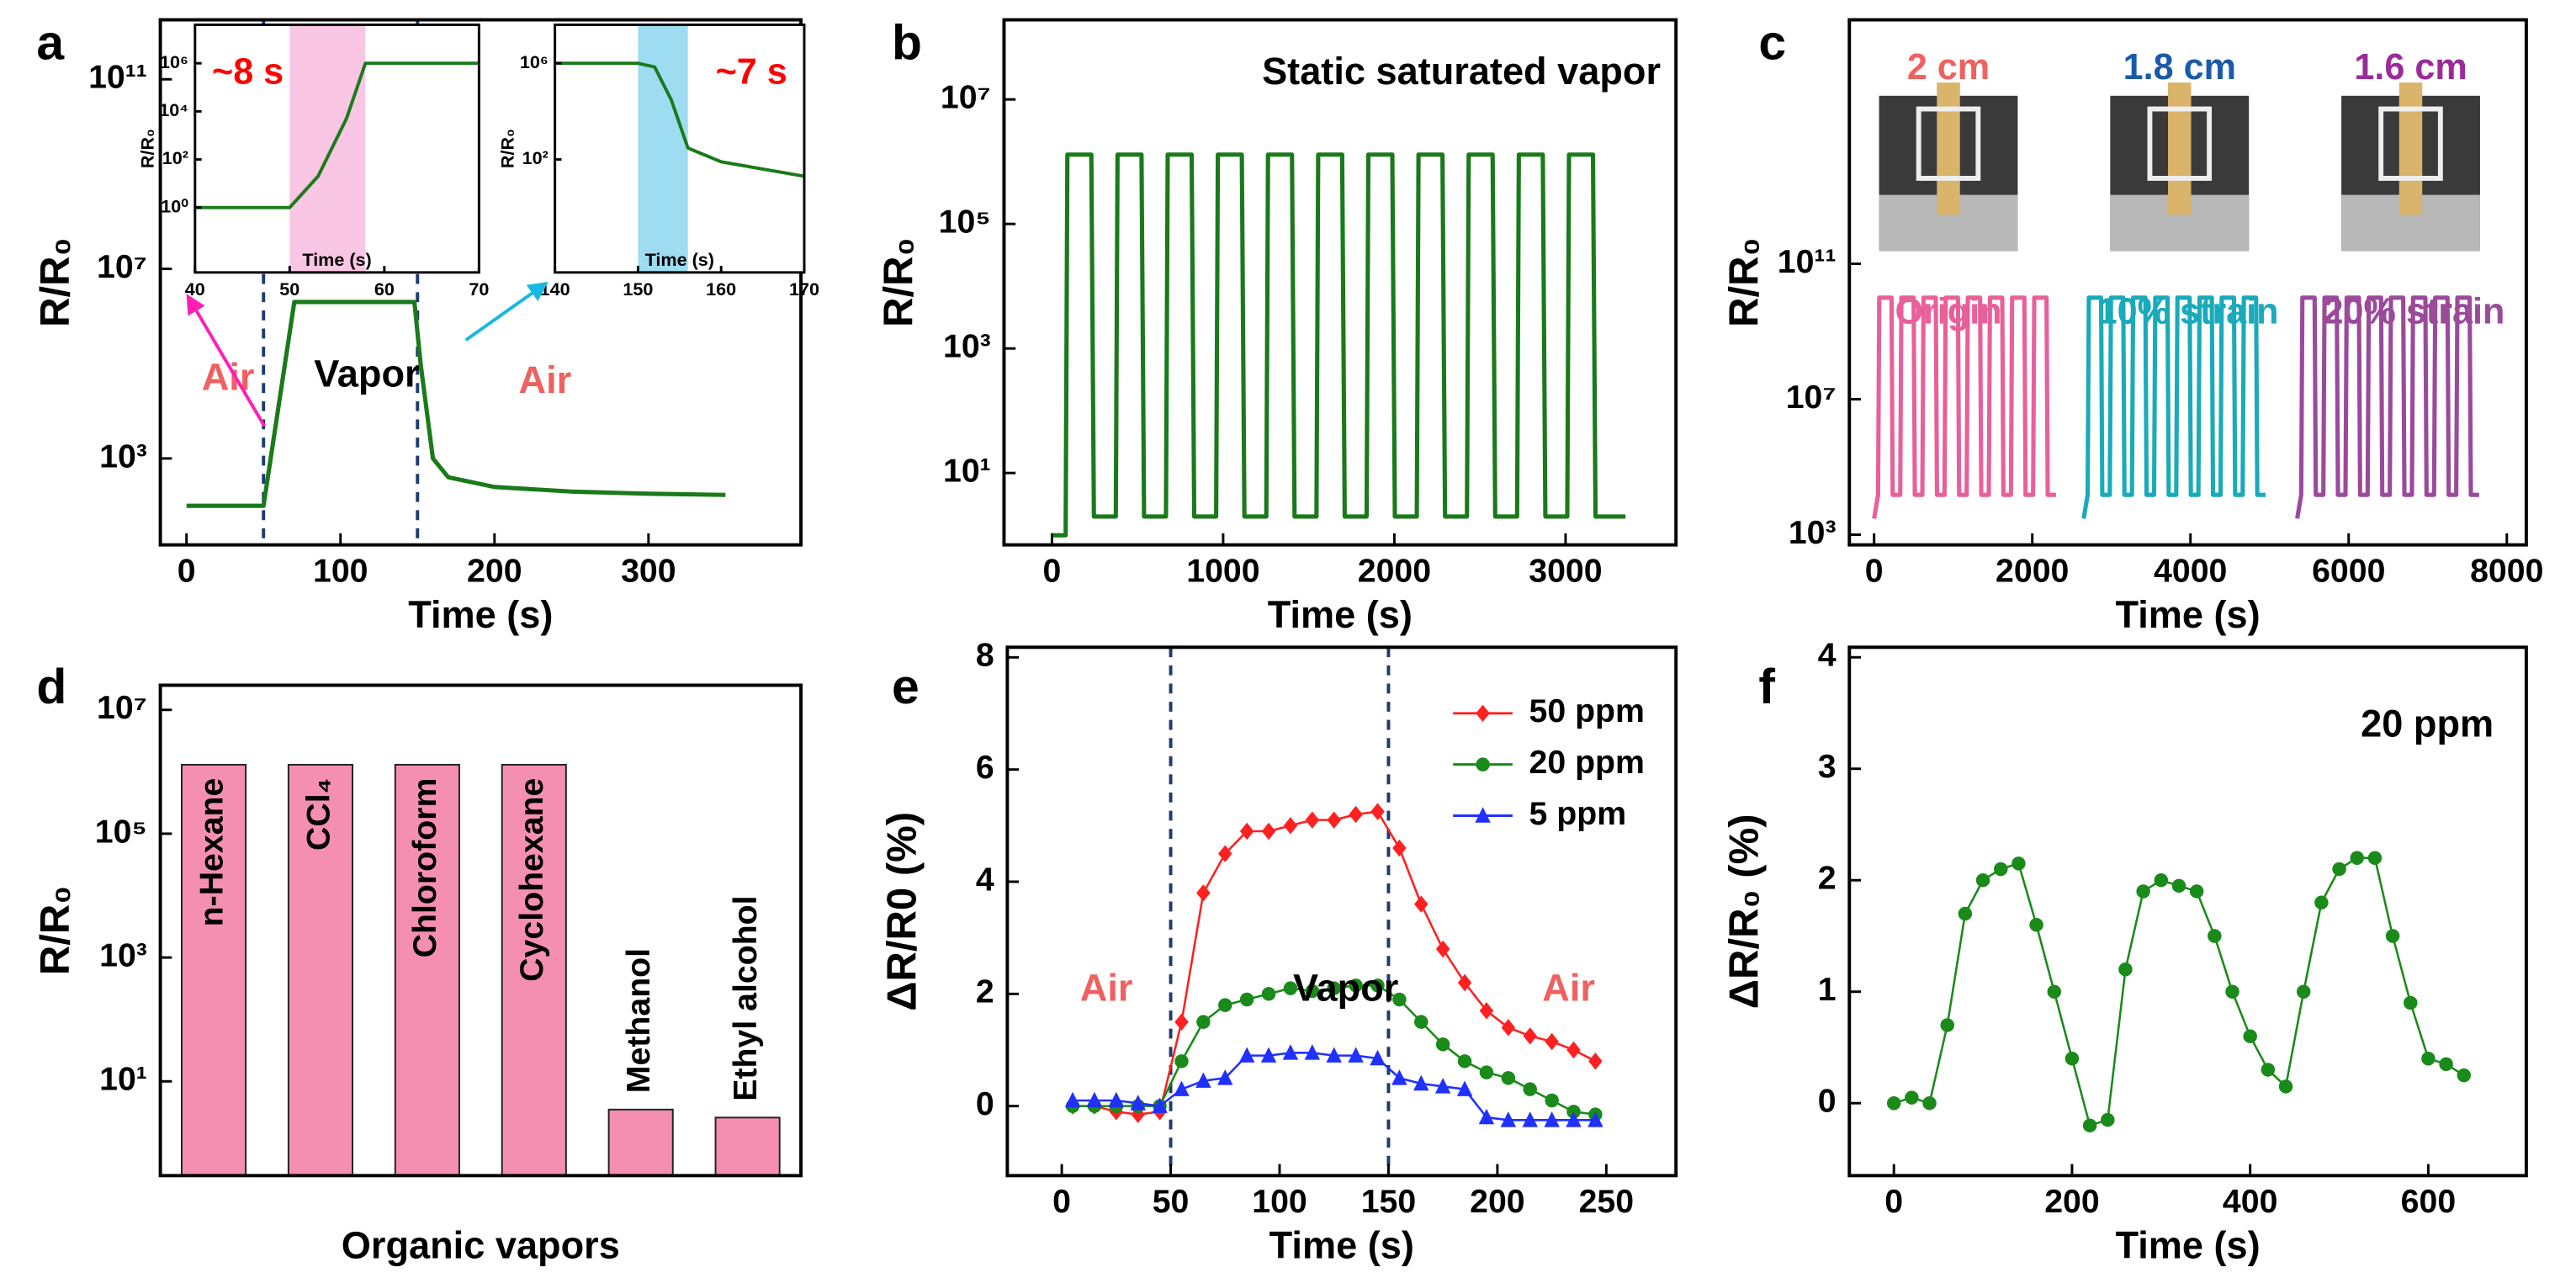 The width and height of the screenshot is (2576, 1278). Describe the element at coordinates (1565, 570) in the screenshot. I see `x-tick-label: 3000` at that location.